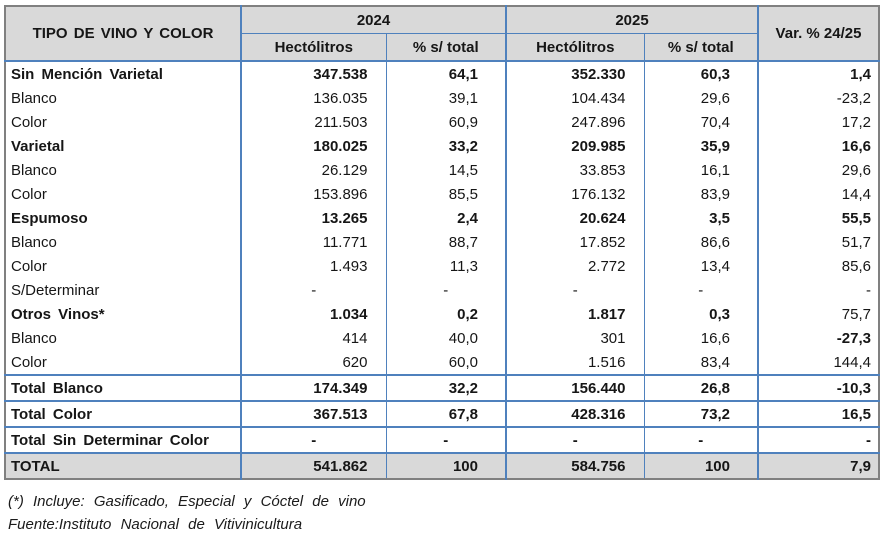 The image size is (883, 559). I want to click on cell-hectoliters-2024: 26.129, so click(313, 170).